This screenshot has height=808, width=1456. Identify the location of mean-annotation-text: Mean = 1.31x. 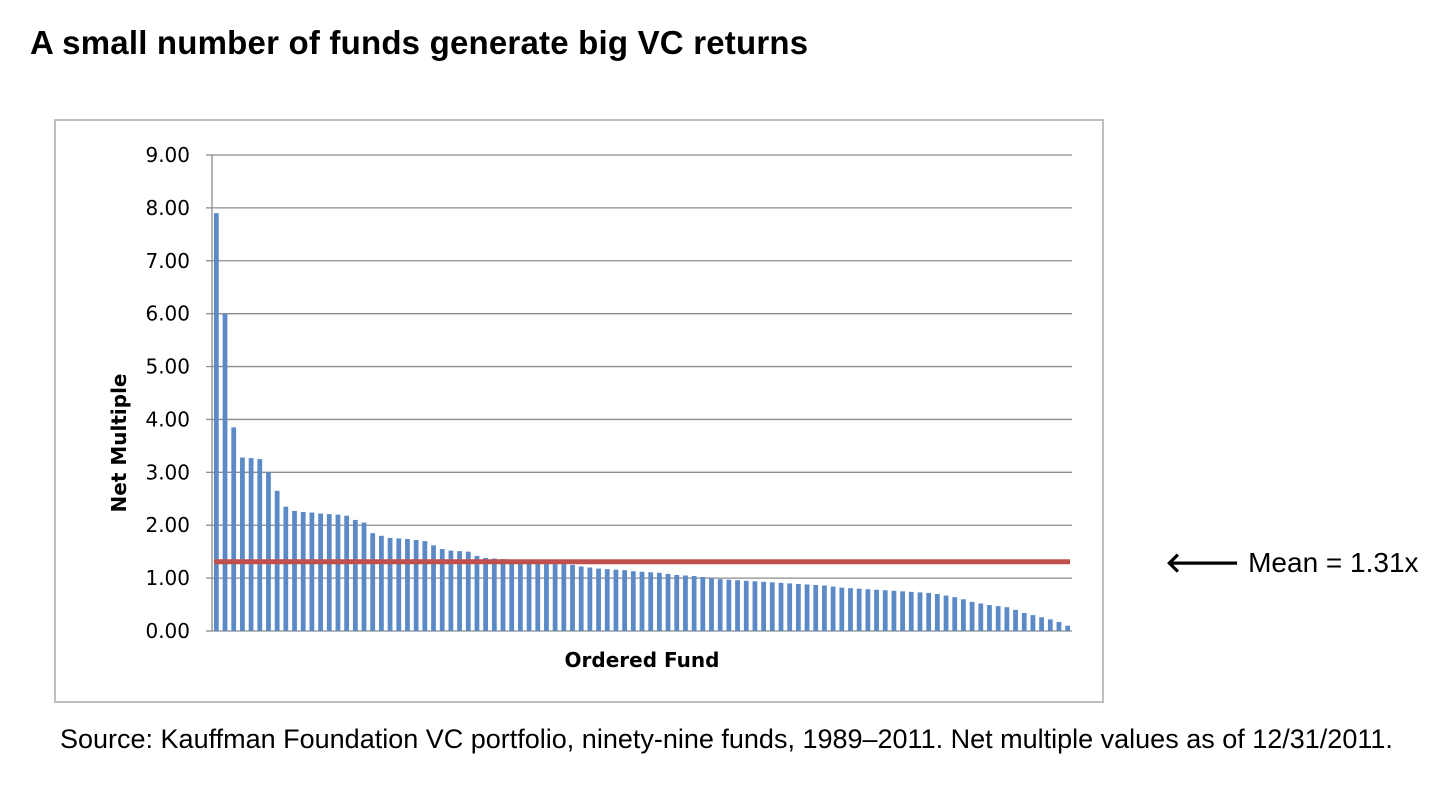
(1333, 562).